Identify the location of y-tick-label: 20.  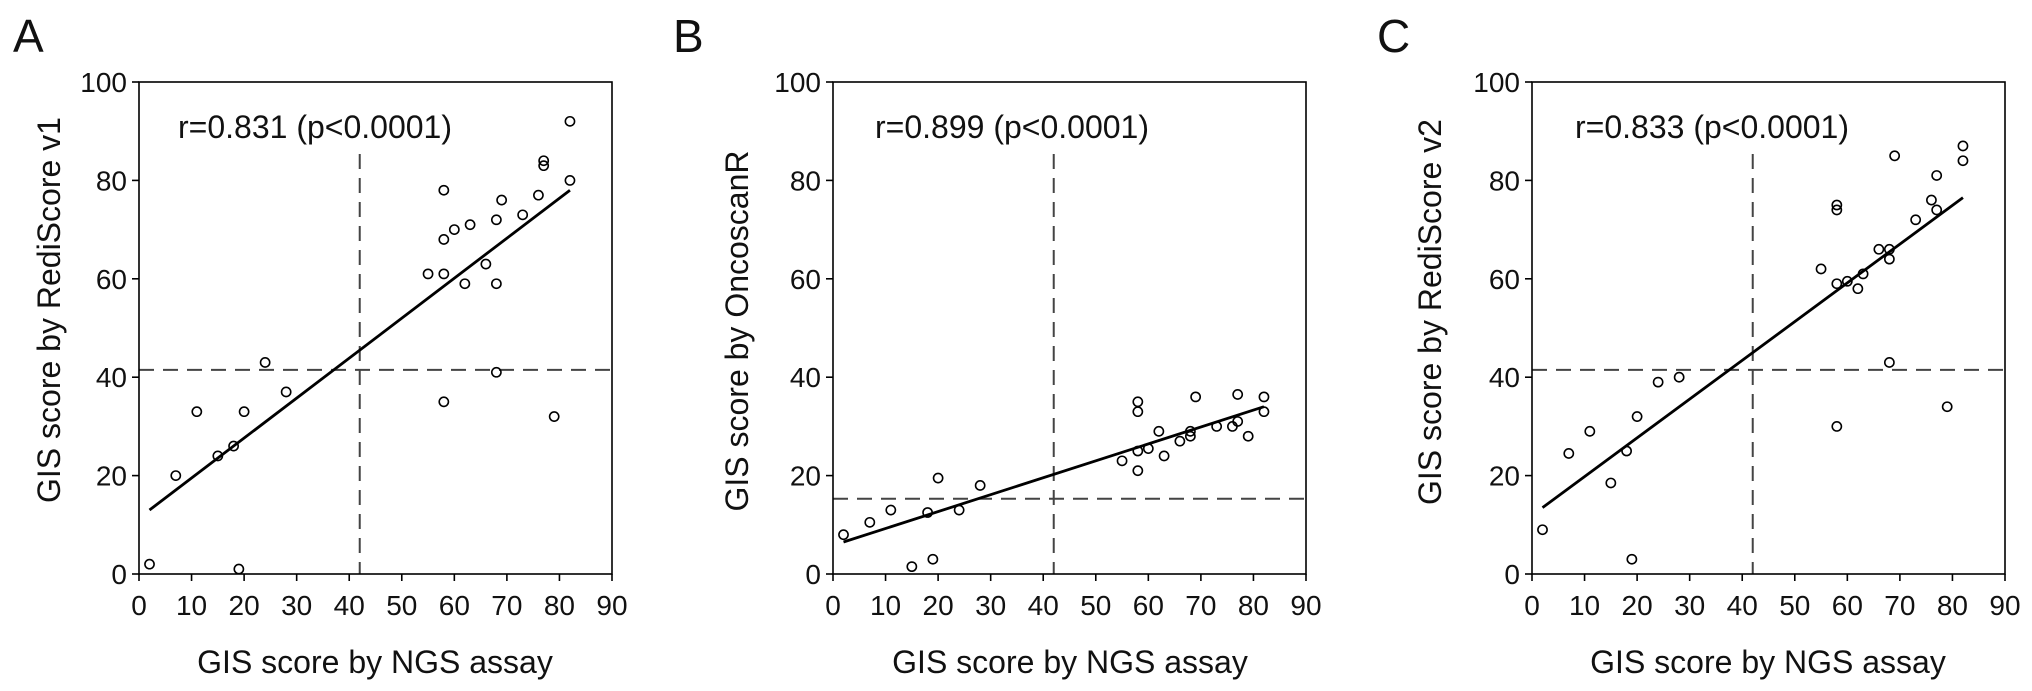
(805, 476).